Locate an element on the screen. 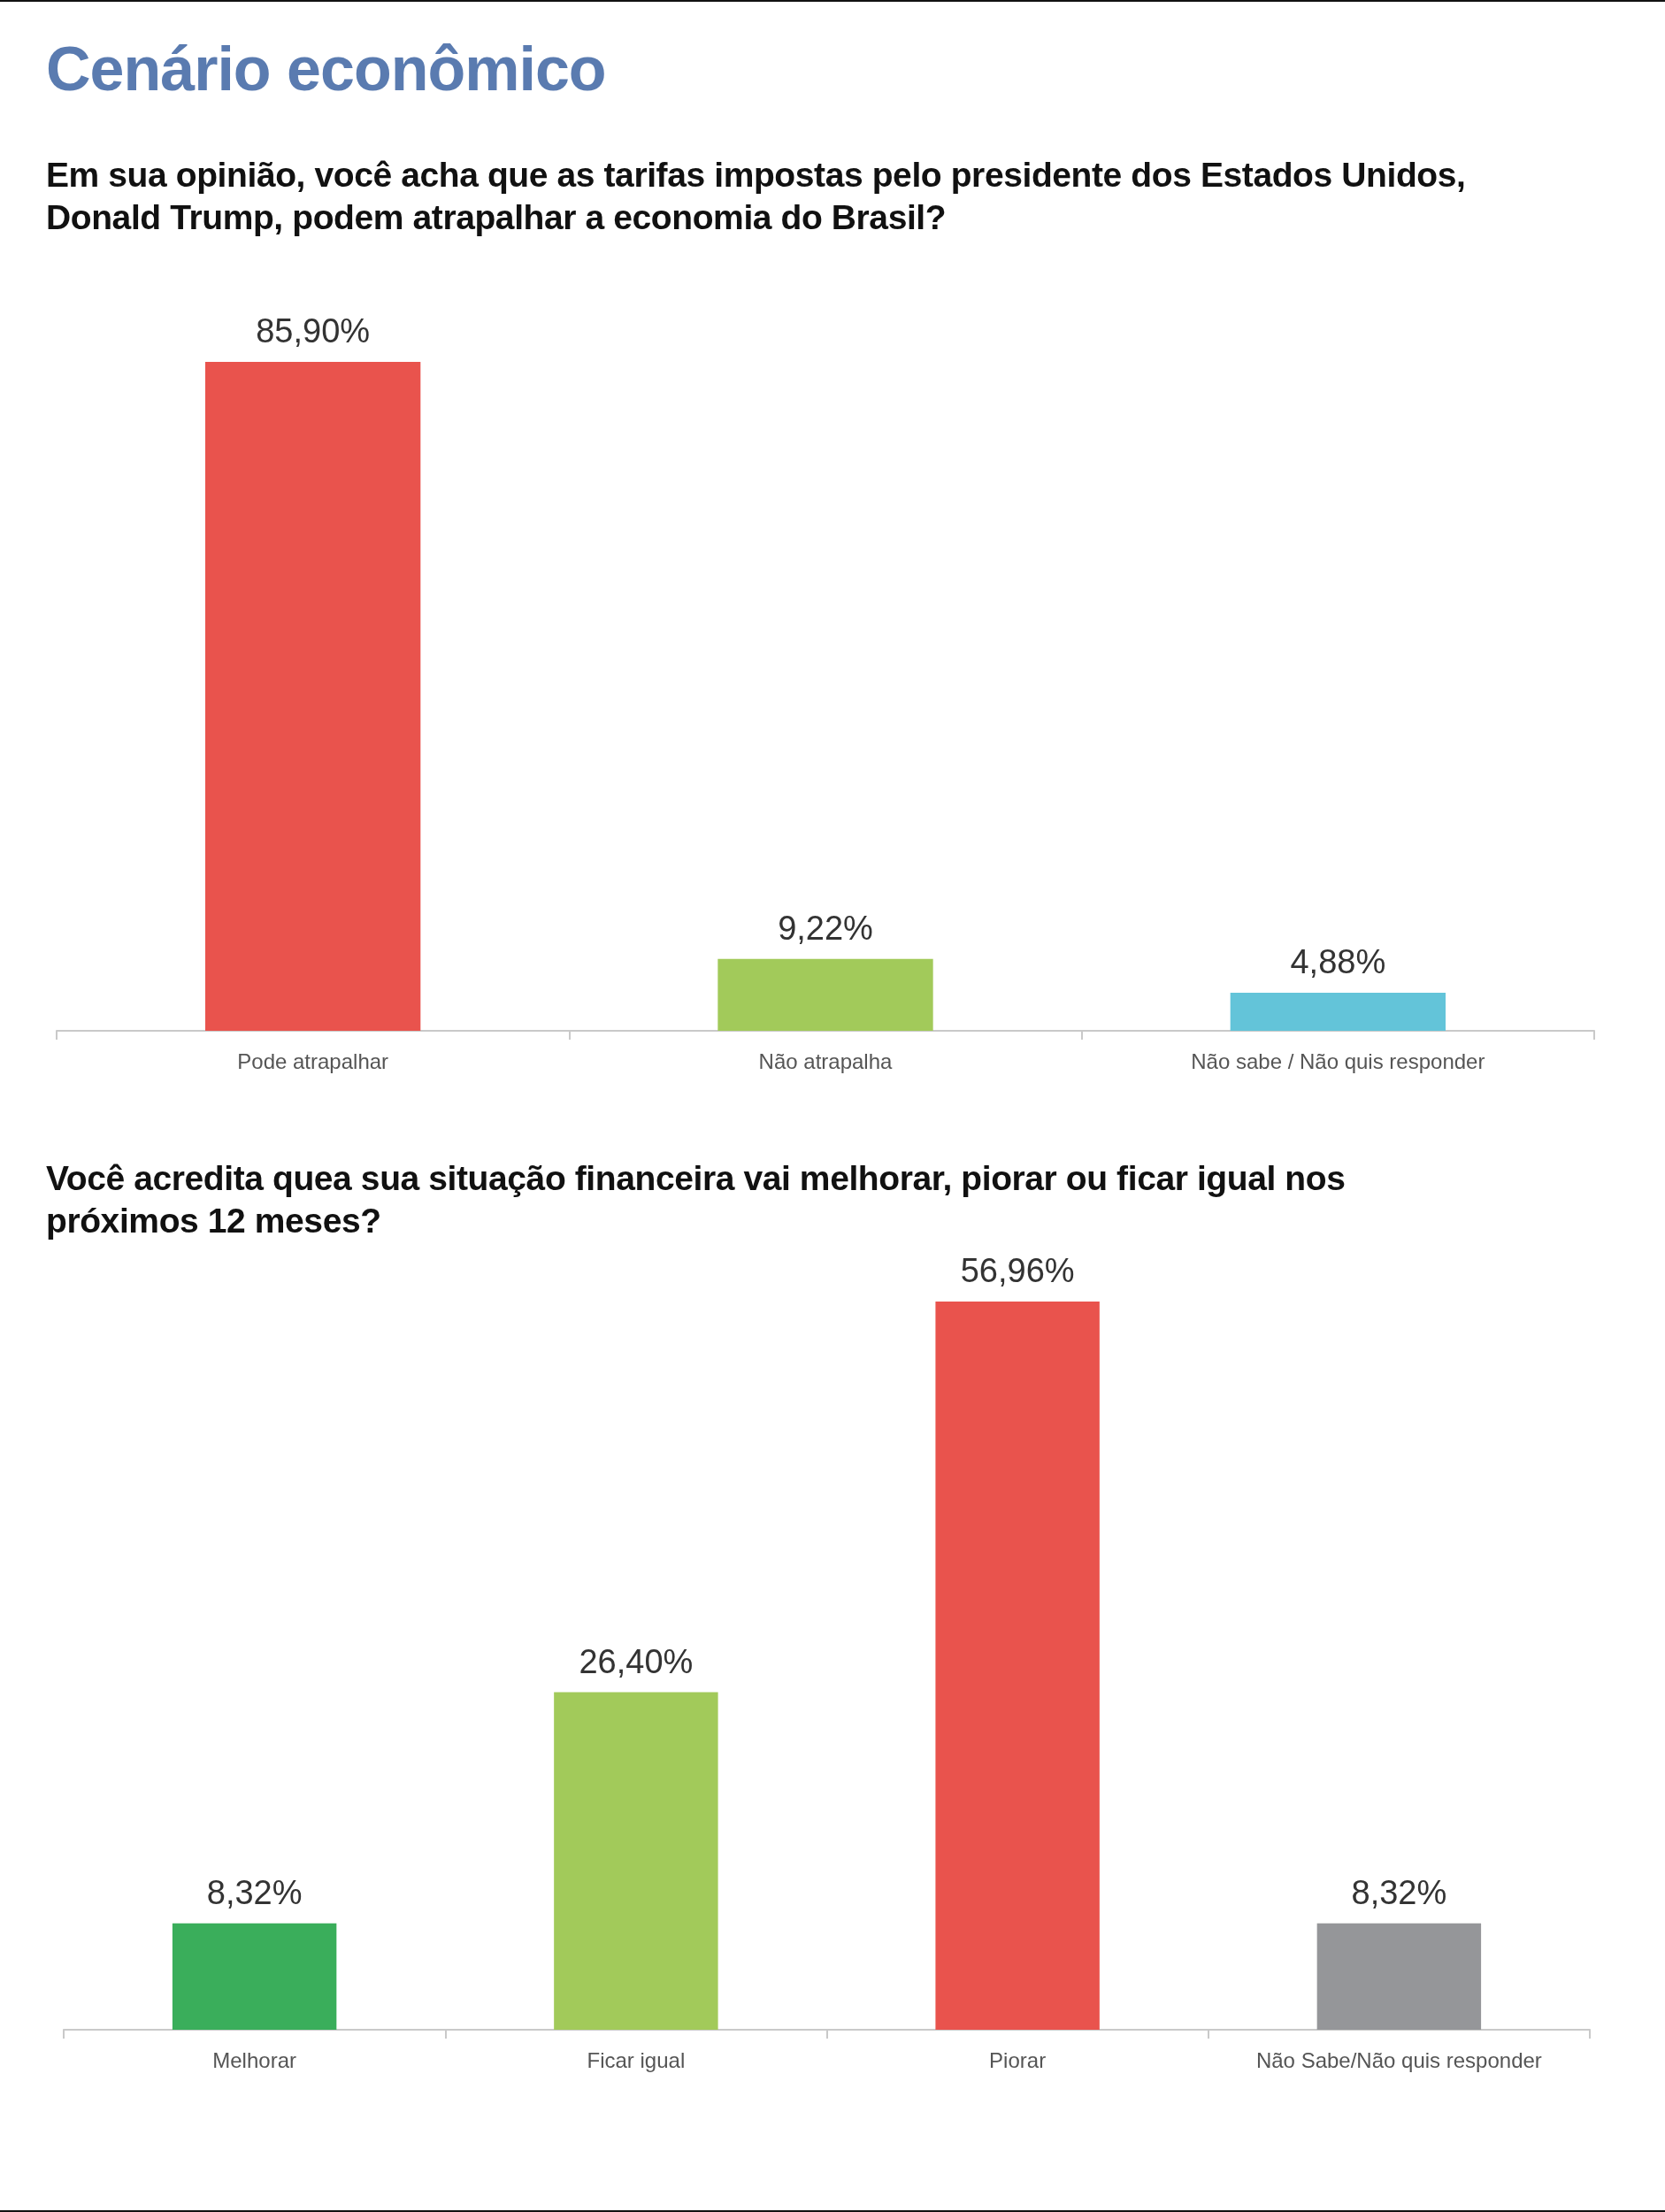 This screenshot has height=2212, width=1665. chart-title: Você acredita quea sua situação financeira vai melhorar, piorar ou ficar igual nos próximos 12 meses? is located at coordinates (696, 1200).